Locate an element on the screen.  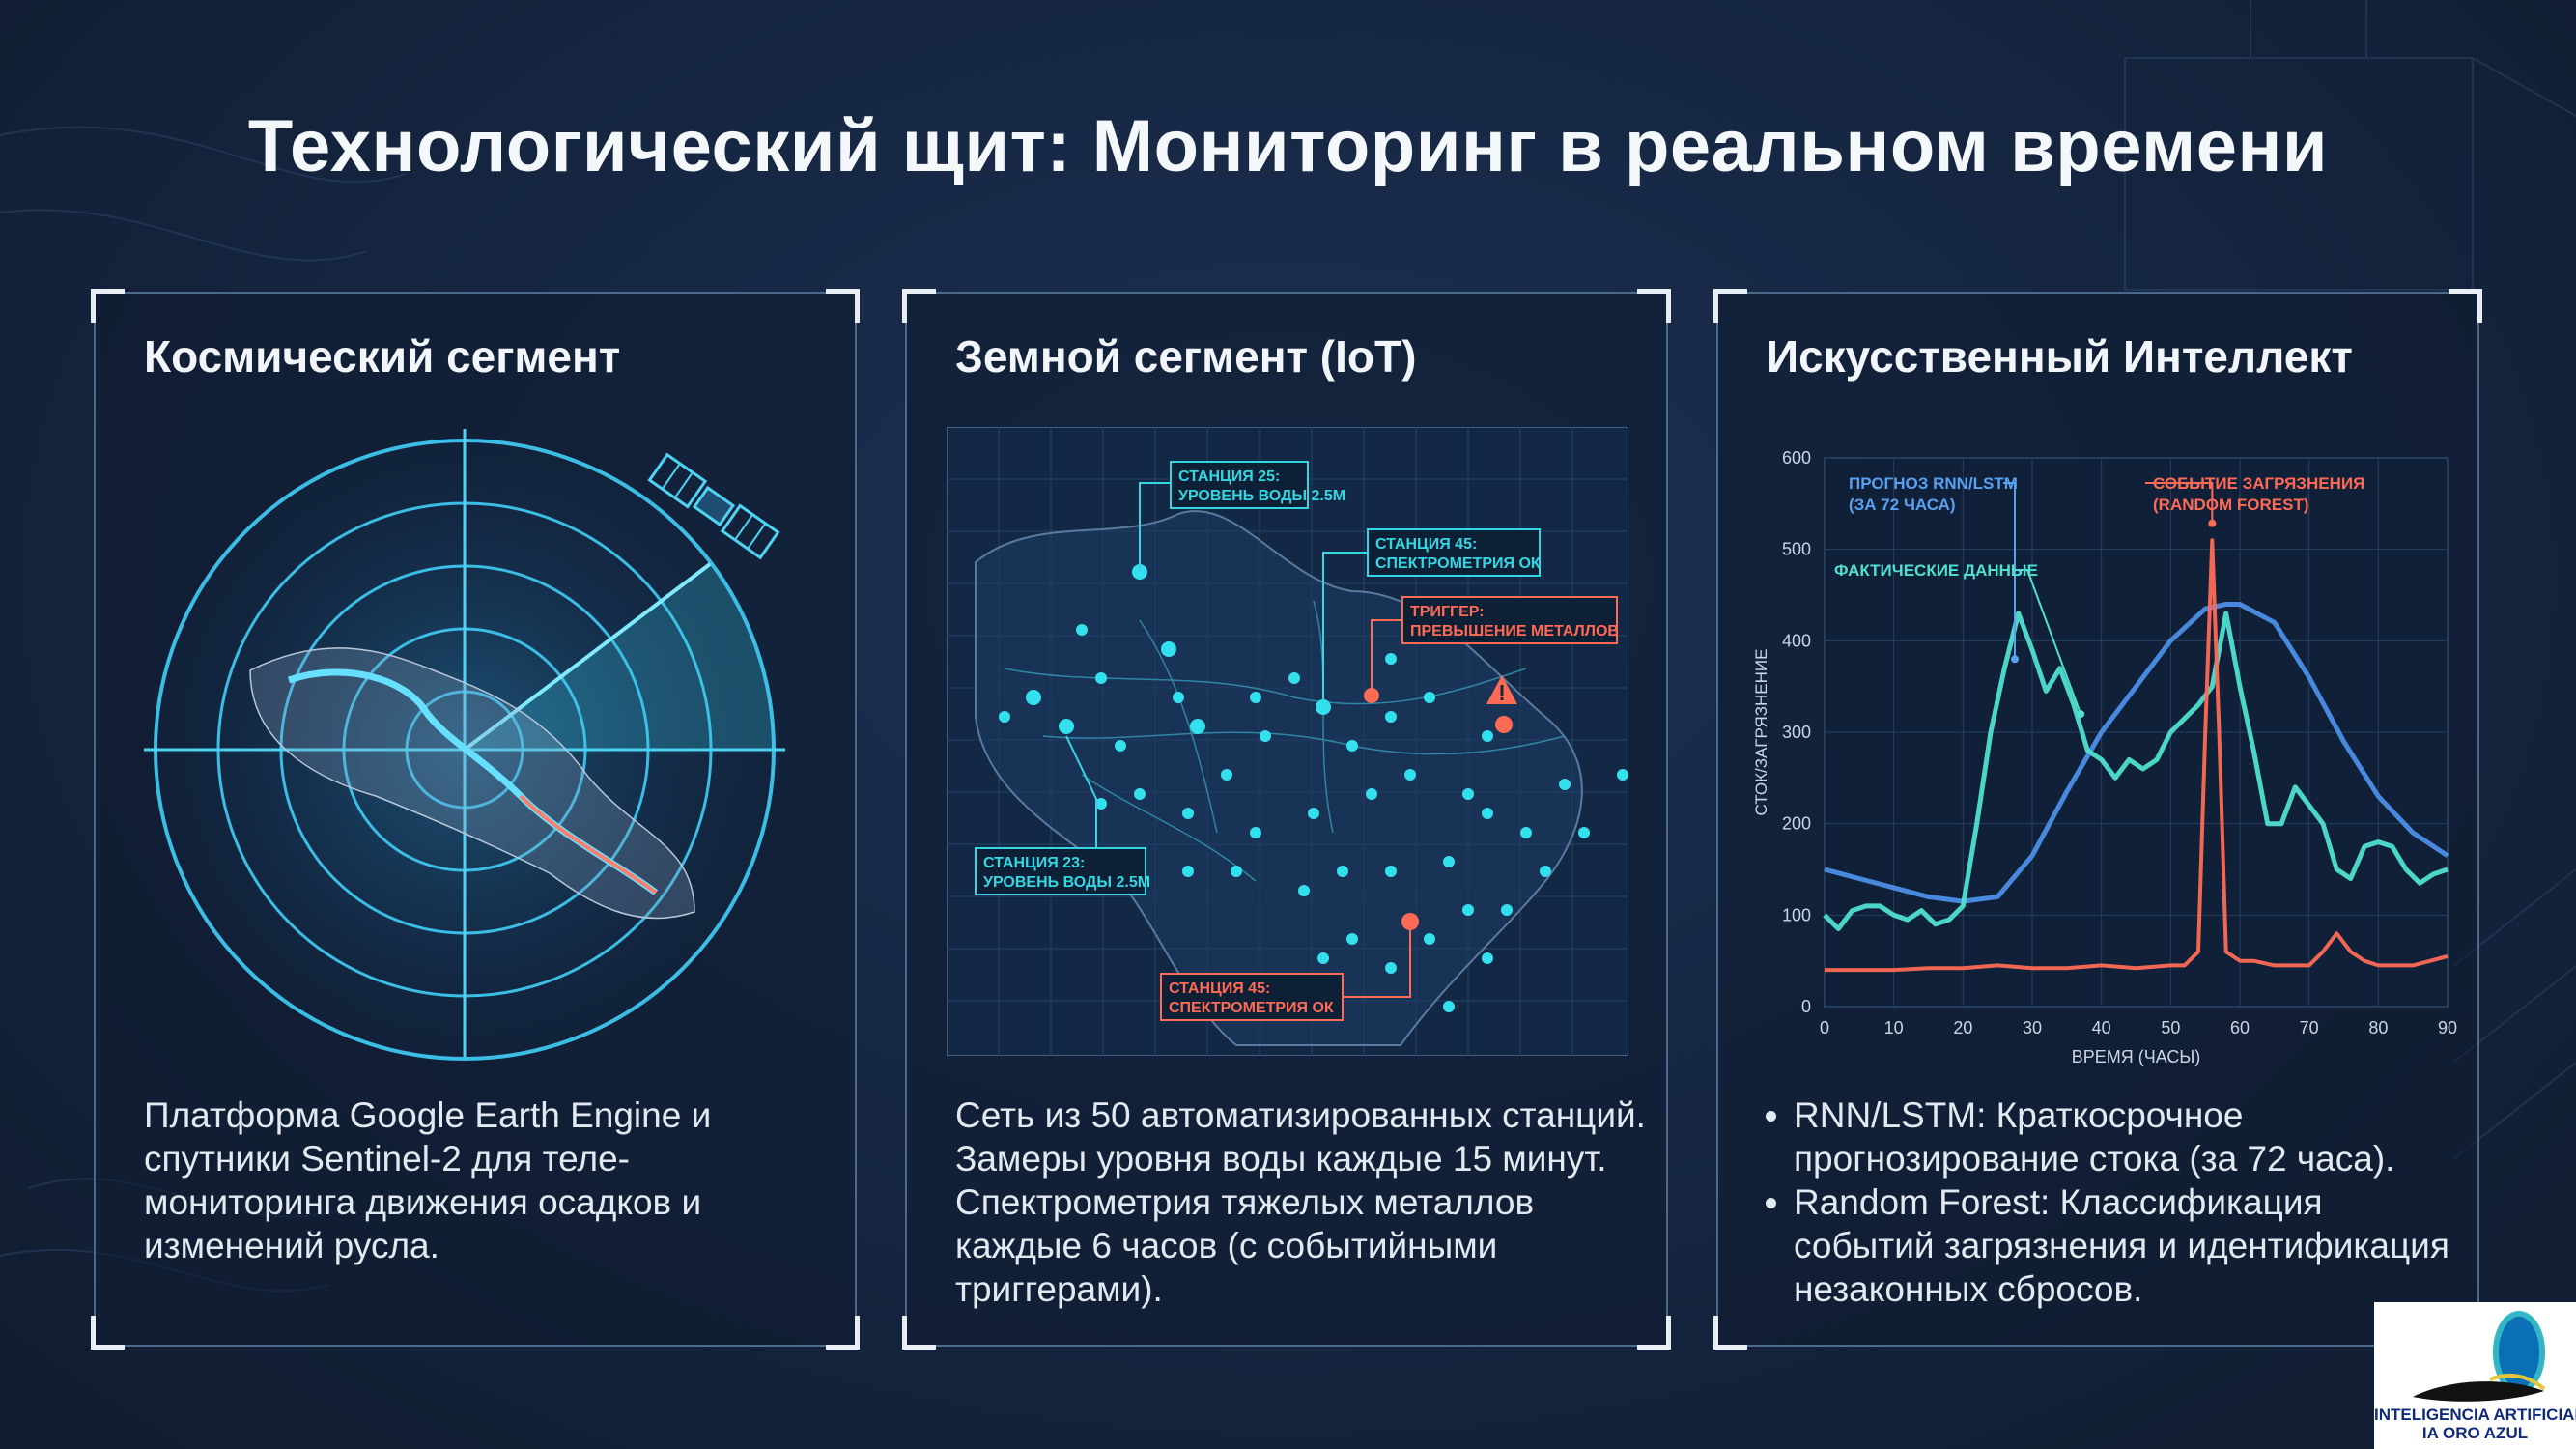
ai-title: Искусственный Интеллект is located at coordinates (2060, 356).